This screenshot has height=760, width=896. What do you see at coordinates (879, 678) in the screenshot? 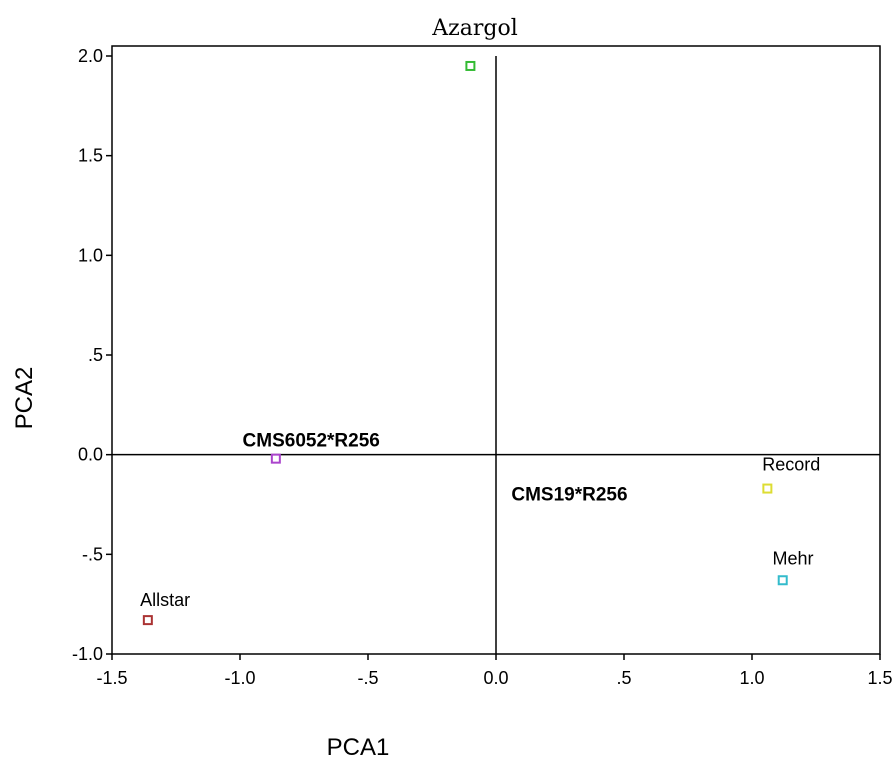
I see `x-tick-label: 1.5` at bounding box center [879, 678].